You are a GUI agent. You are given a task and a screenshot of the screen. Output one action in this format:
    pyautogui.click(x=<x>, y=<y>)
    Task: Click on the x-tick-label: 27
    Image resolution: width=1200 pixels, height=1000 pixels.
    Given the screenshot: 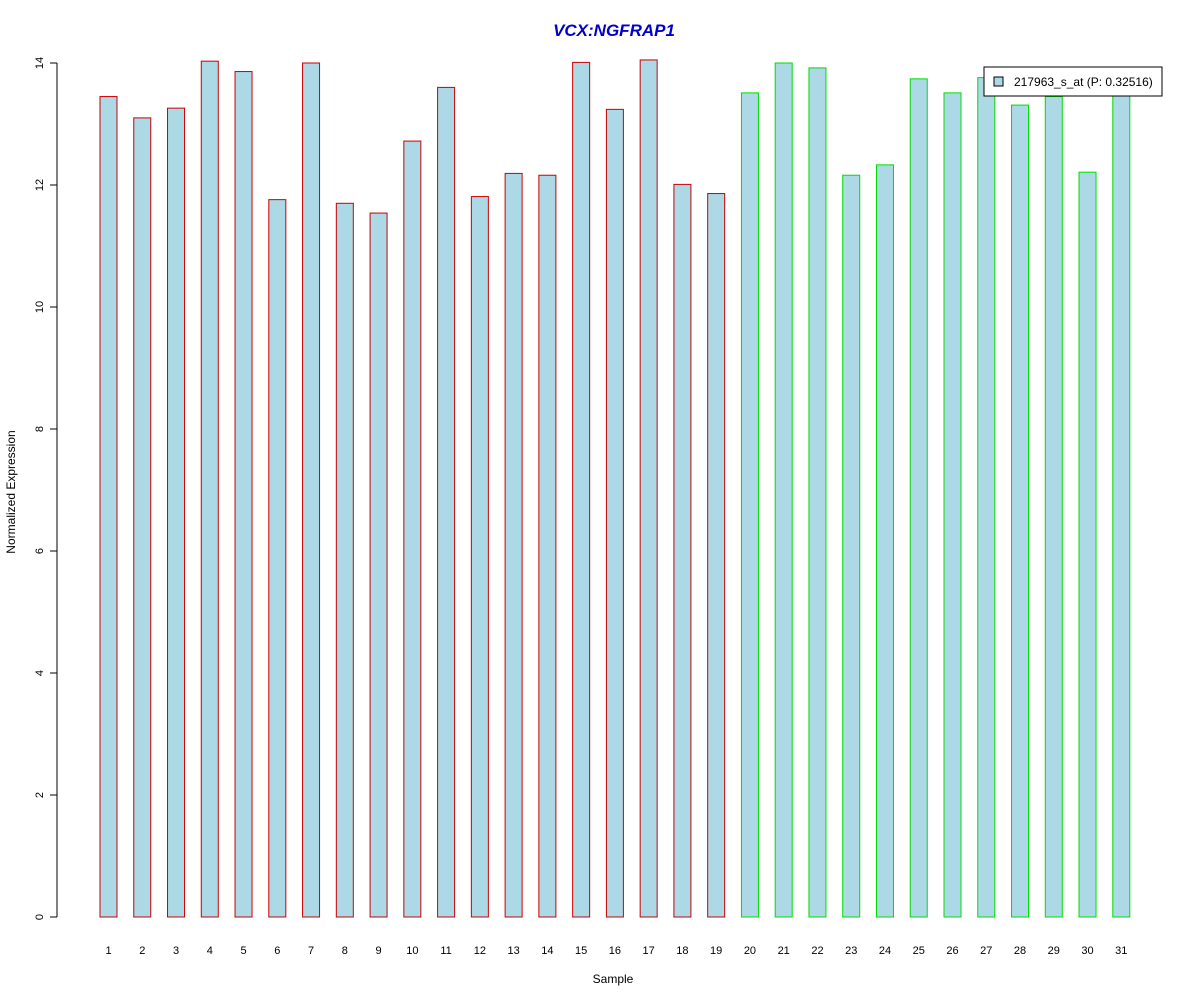 What is the action you would take?
    pyautogui.click(x=986, y=951)
    